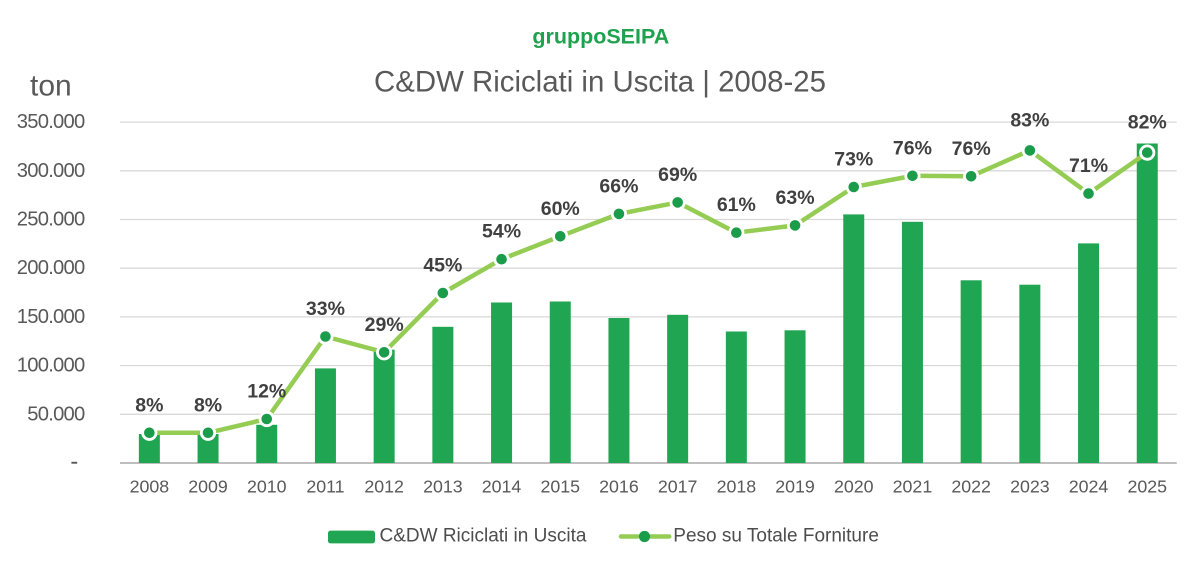  What do you see at coordinates (776, 536) in the screenshot?
I see `svg-text: Peso su Totale Forniture` at bounding box center [776, 536].